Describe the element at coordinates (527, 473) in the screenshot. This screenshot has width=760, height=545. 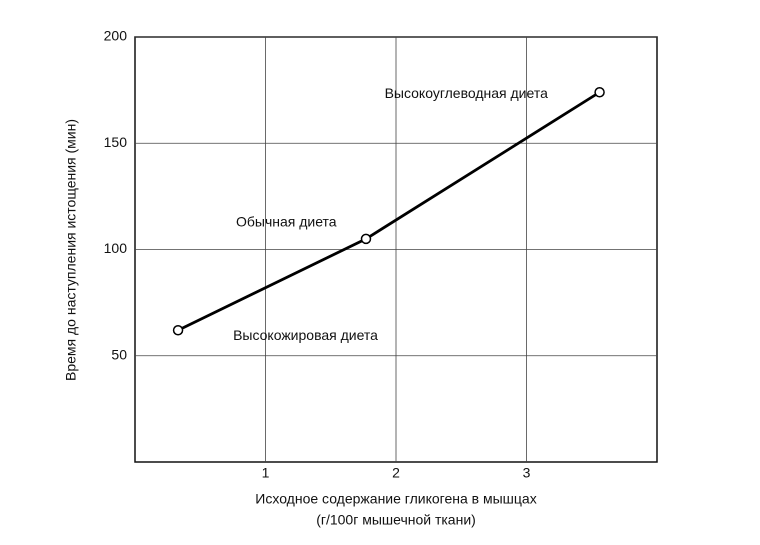
I see `x-tick-label: 3` at that location.